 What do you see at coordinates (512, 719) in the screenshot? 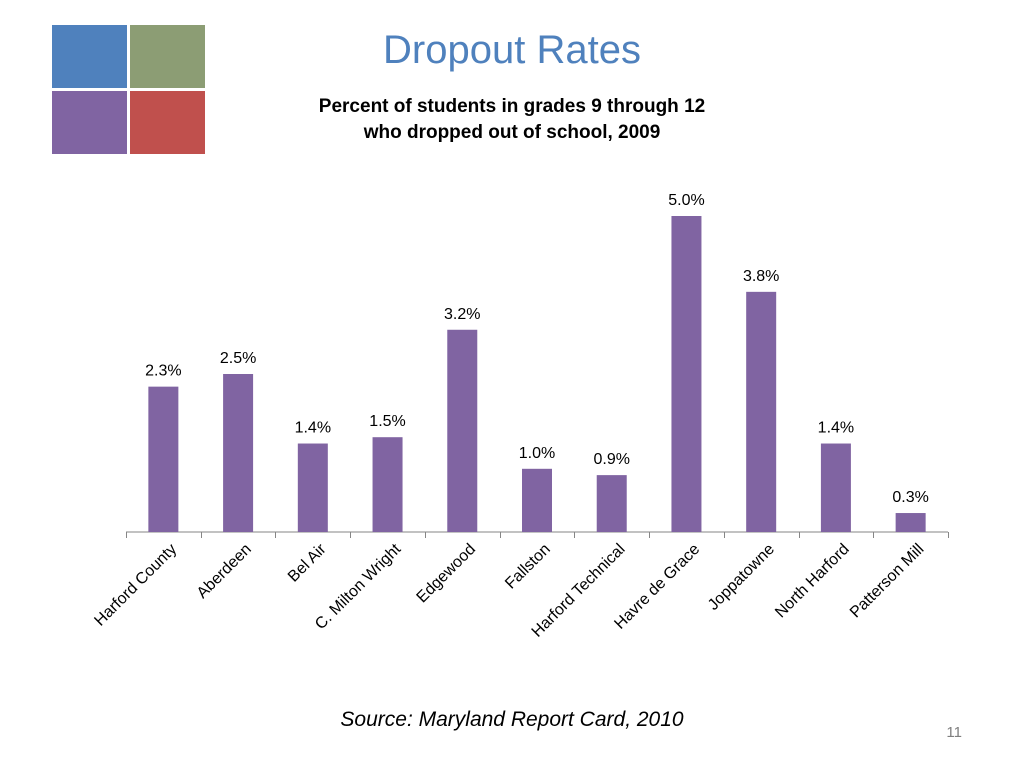
I see `source-note: Source: Maryland Report Card, 2010` at bounding box center [512, 719].